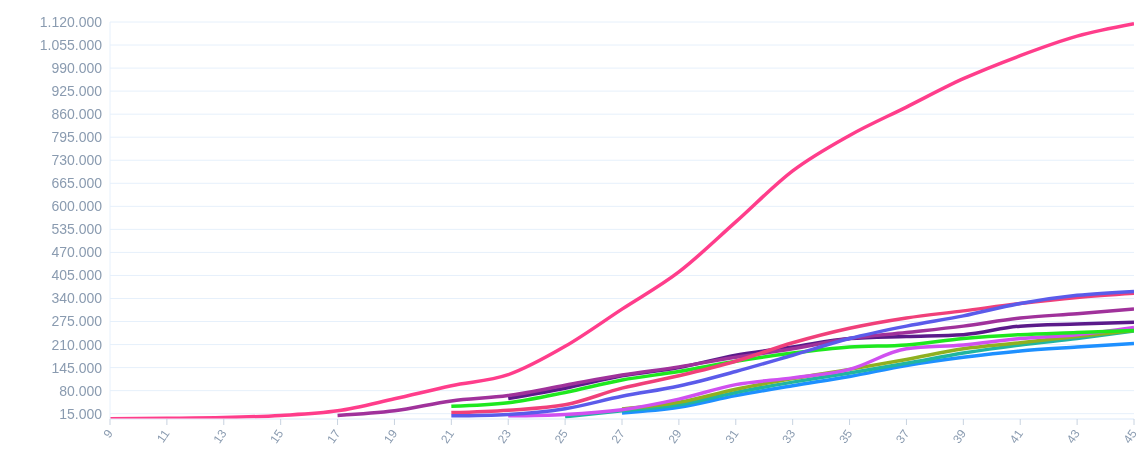  What do you see at coordinates (77, 298) in the screenshot?
I see `y-tick-label: 340.000` at bounding box center [77, 298].